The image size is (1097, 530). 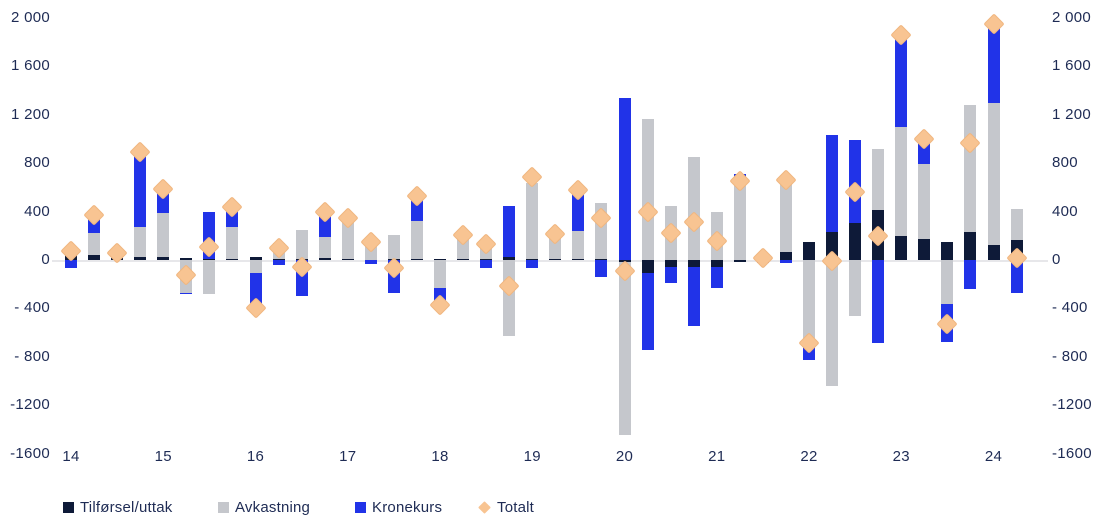 What do you see at coordinates (163, 456) in the screenshot?
I see `x-tick-label-year: 15` at bounding box center [163, 456].